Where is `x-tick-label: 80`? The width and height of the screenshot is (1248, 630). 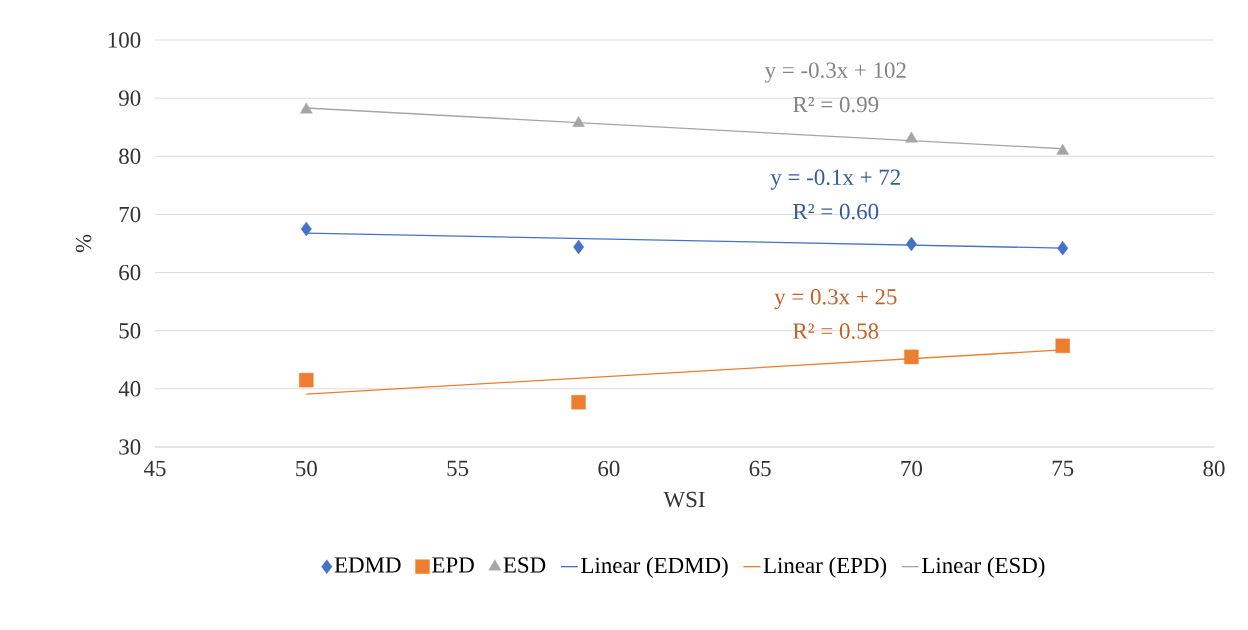 x-tick-label: 80 is located at coordinates (1214, 468).